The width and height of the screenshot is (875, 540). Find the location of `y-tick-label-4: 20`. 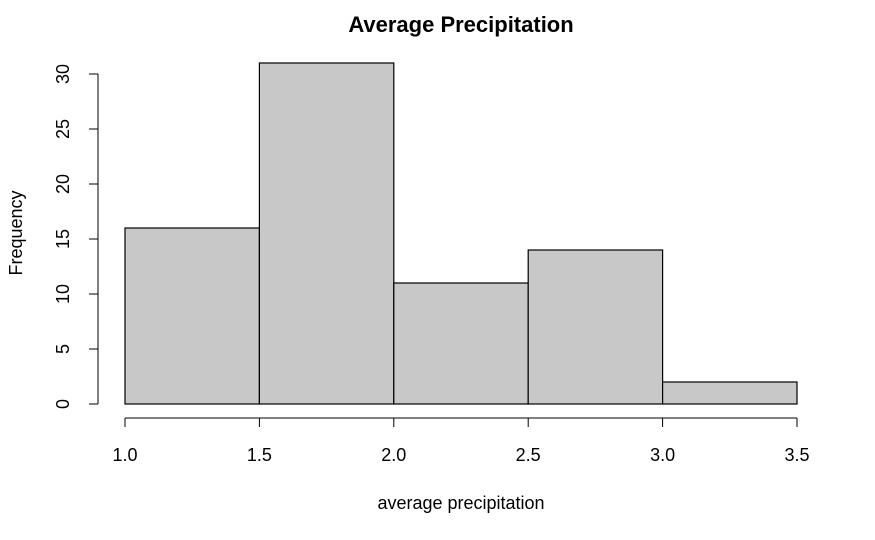

y-tick-label-4: 20 is located at coordinates (63, 184).